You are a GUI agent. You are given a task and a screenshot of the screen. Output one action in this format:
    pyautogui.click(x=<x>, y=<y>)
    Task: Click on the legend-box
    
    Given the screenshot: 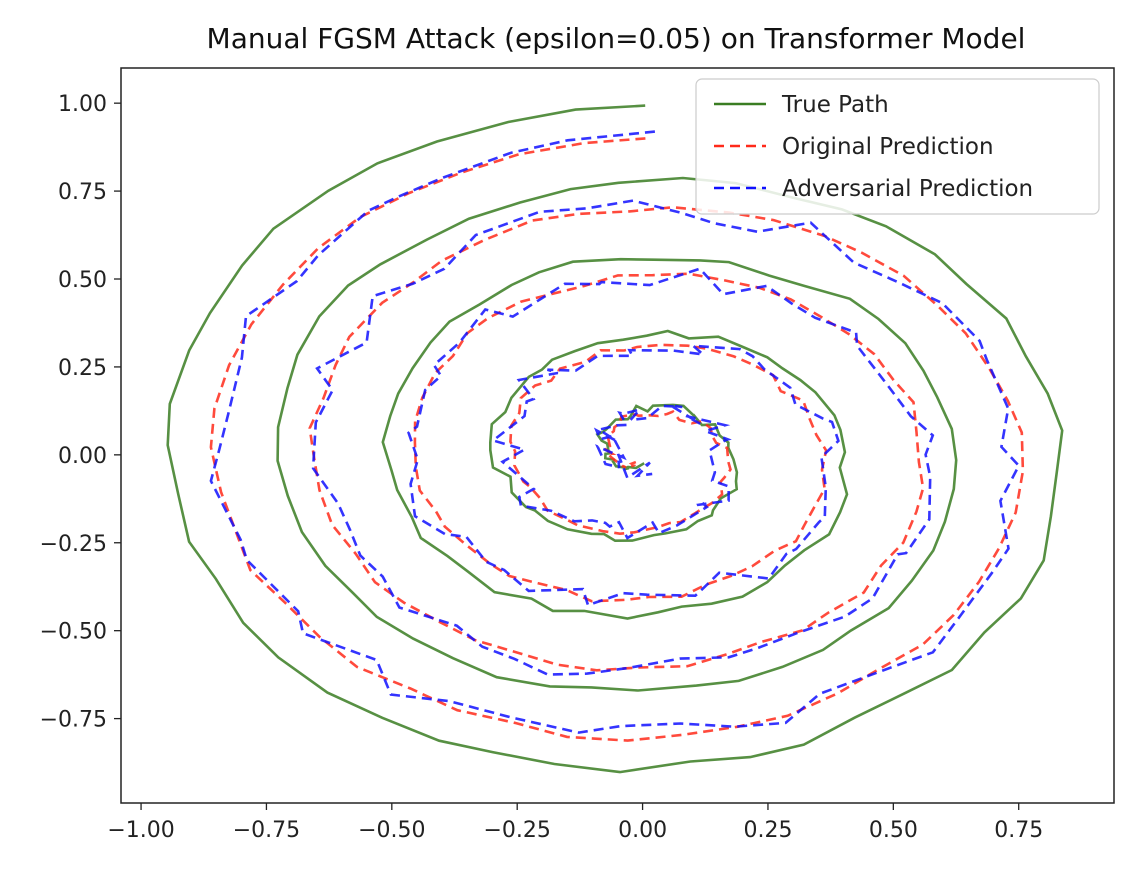 What is the action you would take?
    pyautogui.click(x=897, y=146)
    